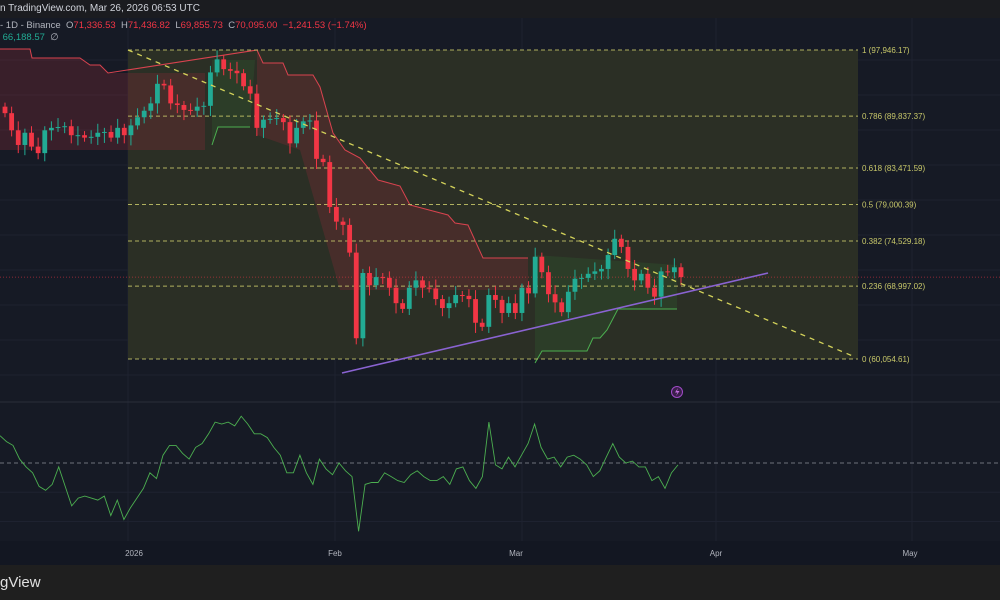  I want to click on time-axis-label: May, so click(909, 553).